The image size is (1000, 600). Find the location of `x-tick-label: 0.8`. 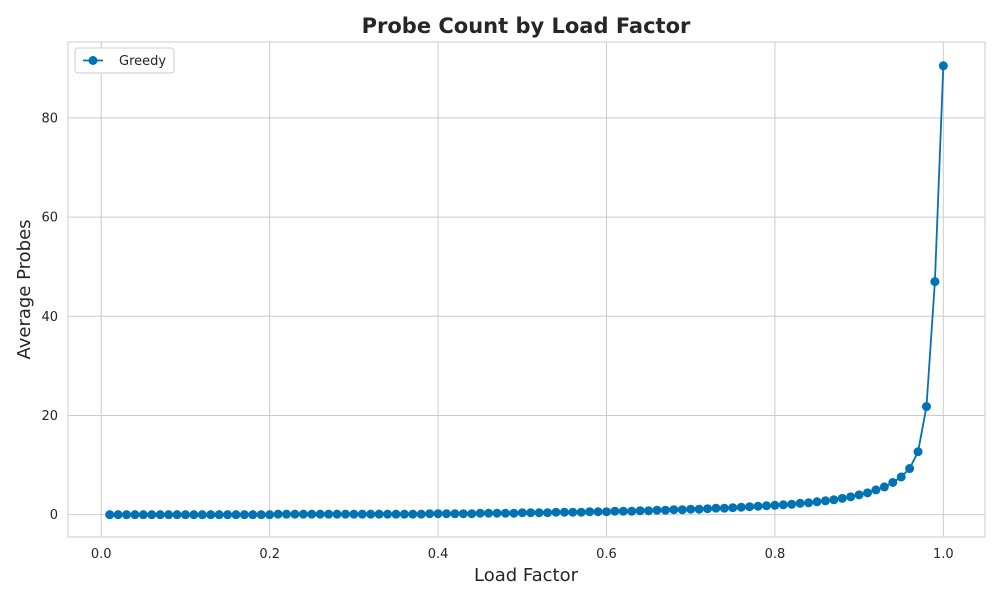

x-tick-label: 0.8 is located at coordinates (775, 554).